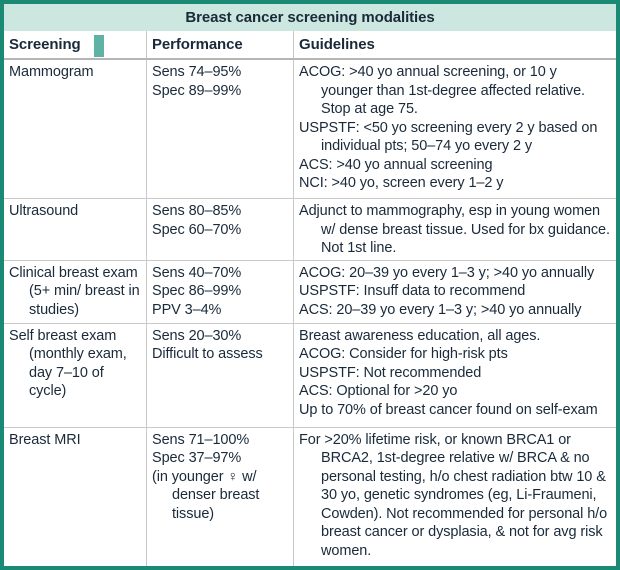 This screenshot has width=620, height=570. Describe the element at coordinates (310, 17) in the screenshot. I see `table-title: Breast cancer screening modalities` at that location.